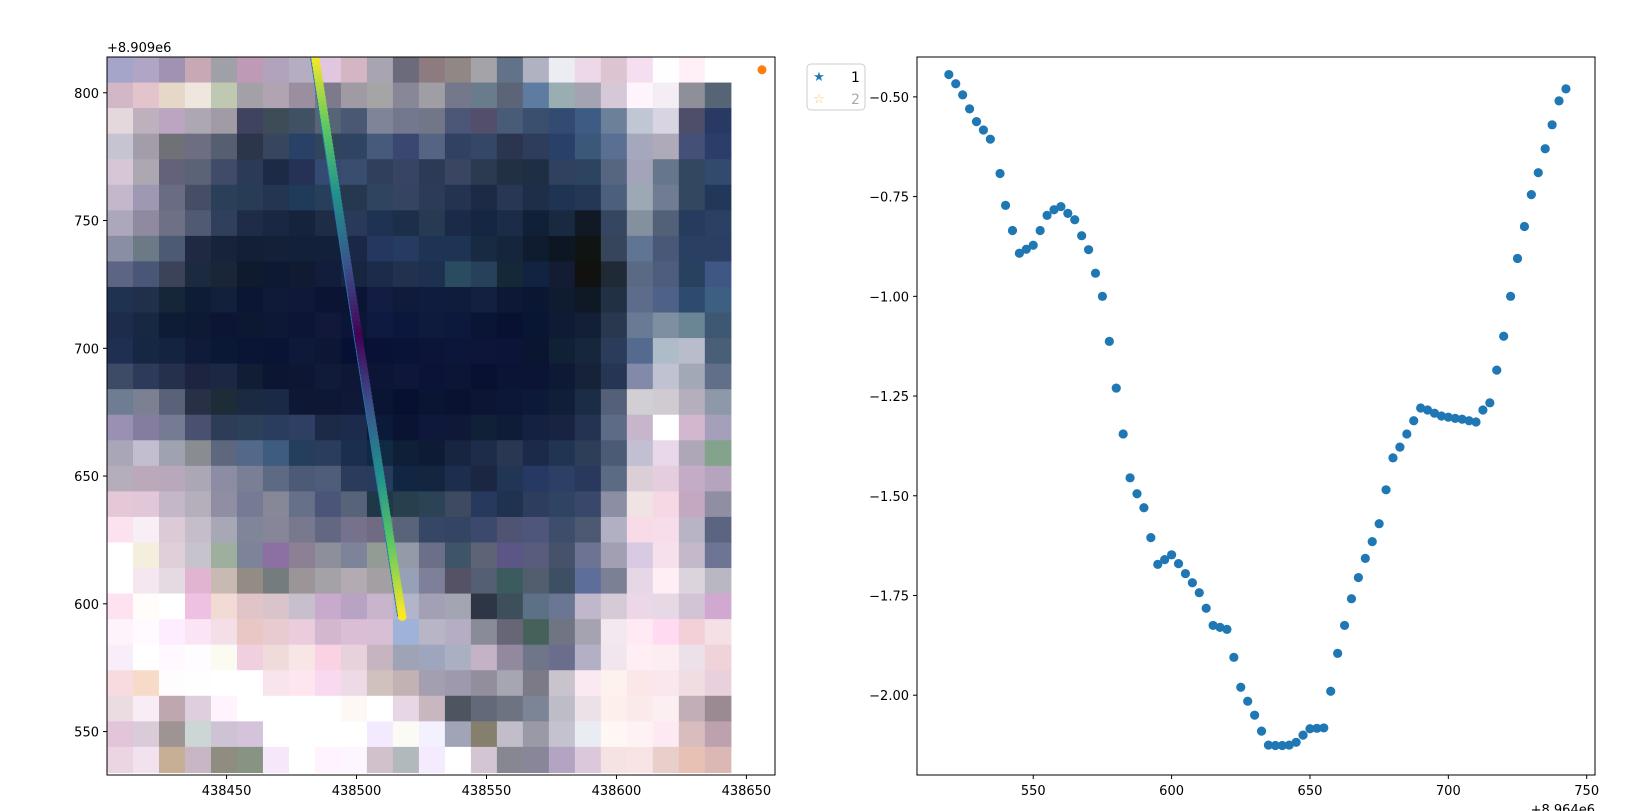 Image resolution: width=1650 pixels, height=811 pixels. What do you see at coordinates (747, 791) in the screenshot?
I see `left-x-tick-label: 438650` at bounding box center [747, 791].